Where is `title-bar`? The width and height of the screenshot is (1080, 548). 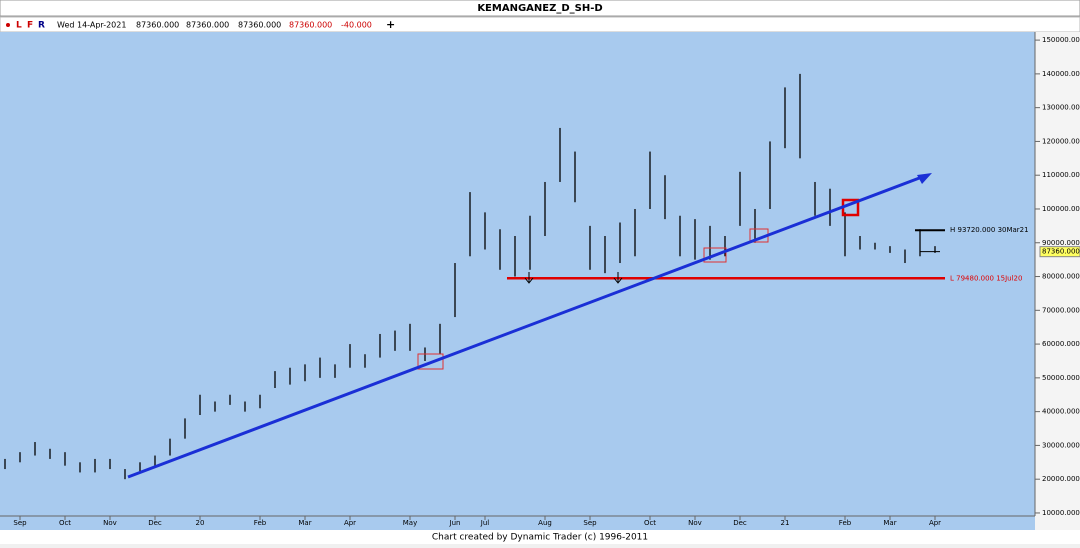 title-bar is located at coordinates (540, 8).